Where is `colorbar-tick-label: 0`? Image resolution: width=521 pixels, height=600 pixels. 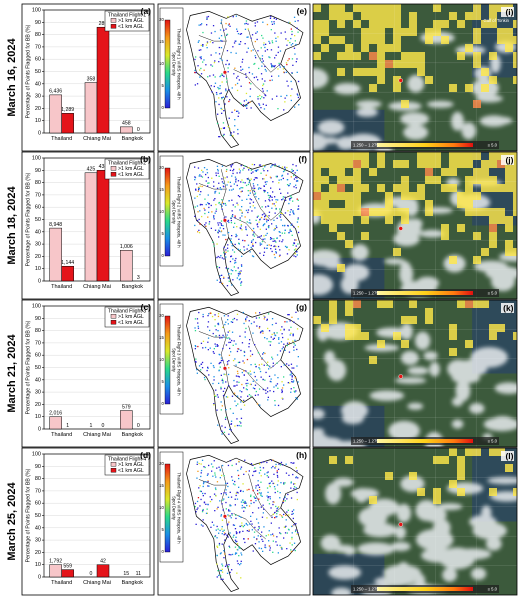
colorbar-tick-label: 0 is located at coordinates (162, 551).